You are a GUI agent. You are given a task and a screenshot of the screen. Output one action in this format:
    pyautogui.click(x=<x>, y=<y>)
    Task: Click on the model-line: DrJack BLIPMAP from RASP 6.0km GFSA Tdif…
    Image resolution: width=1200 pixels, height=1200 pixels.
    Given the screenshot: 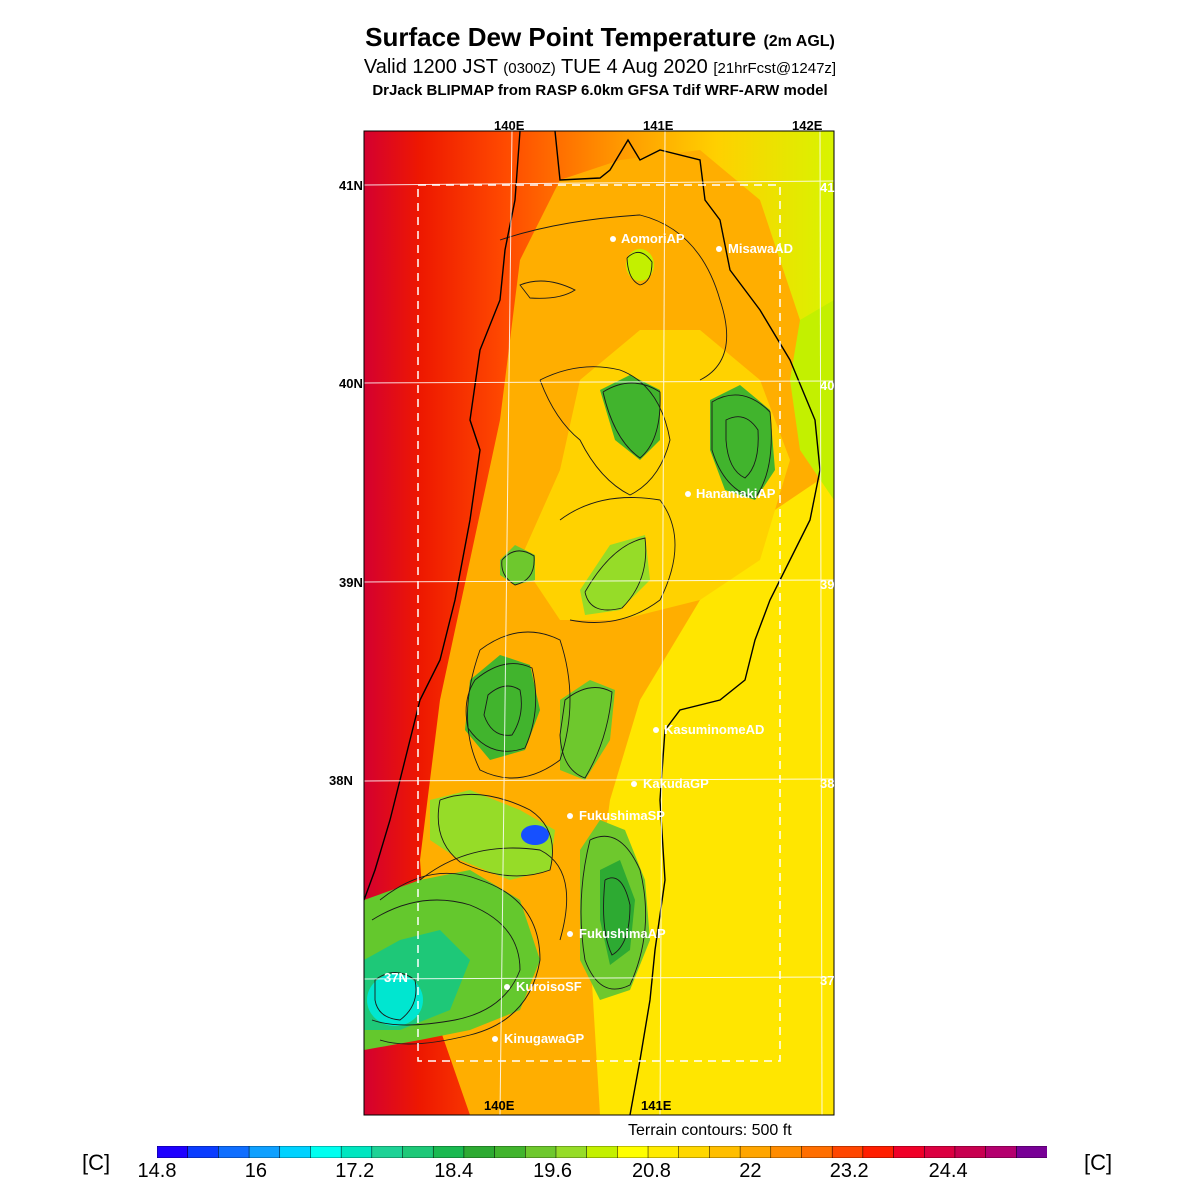 What is the action you would take?
    pyautogui.click(x=600, y=90)
    